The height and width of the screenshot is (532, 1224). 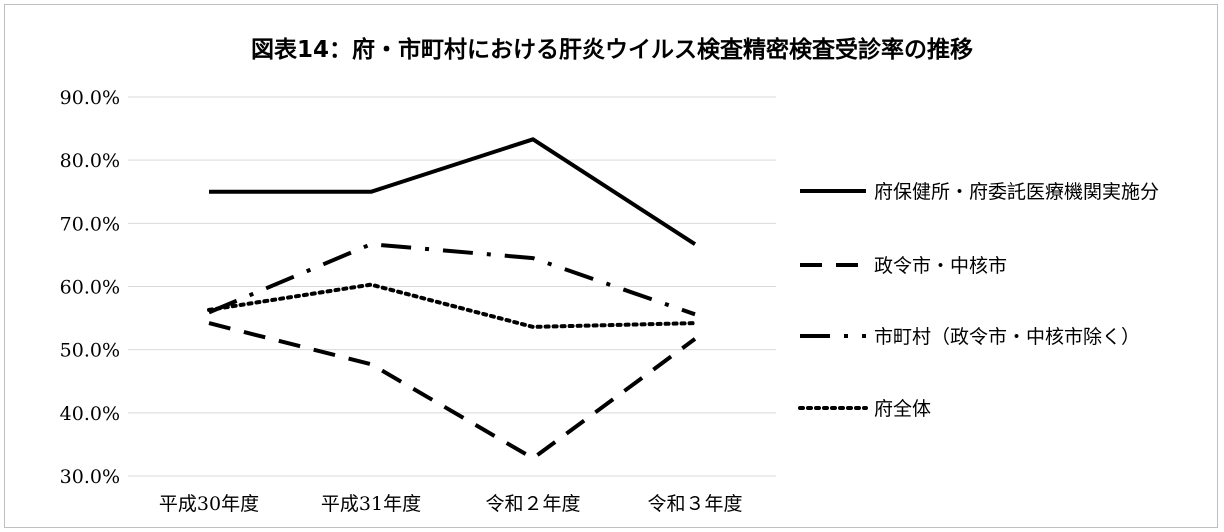 I want to click on x-tick-label: 平成31年度, so click(x=371, y=504).